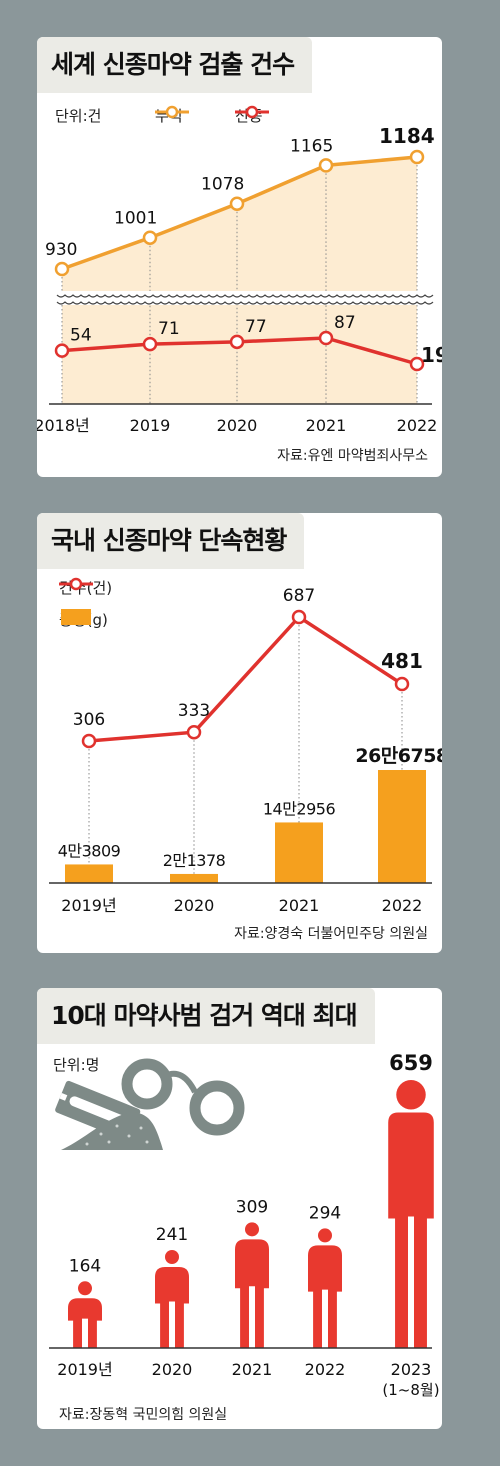 This screenshot has width=500, height=1466. What do you see at coordinates (89, 850) in the screenshot?
I see `weight-value-label: 4만3809` at bounding box center [89, 850].